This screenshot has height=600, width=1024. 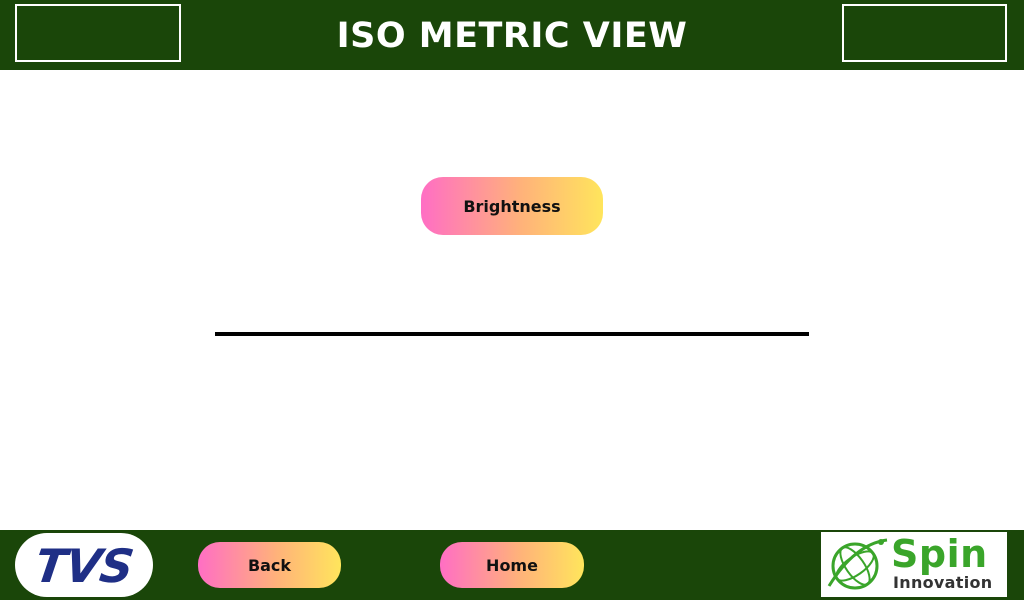 I want to click on home-button-label: Home, so click(x=512, y=565).